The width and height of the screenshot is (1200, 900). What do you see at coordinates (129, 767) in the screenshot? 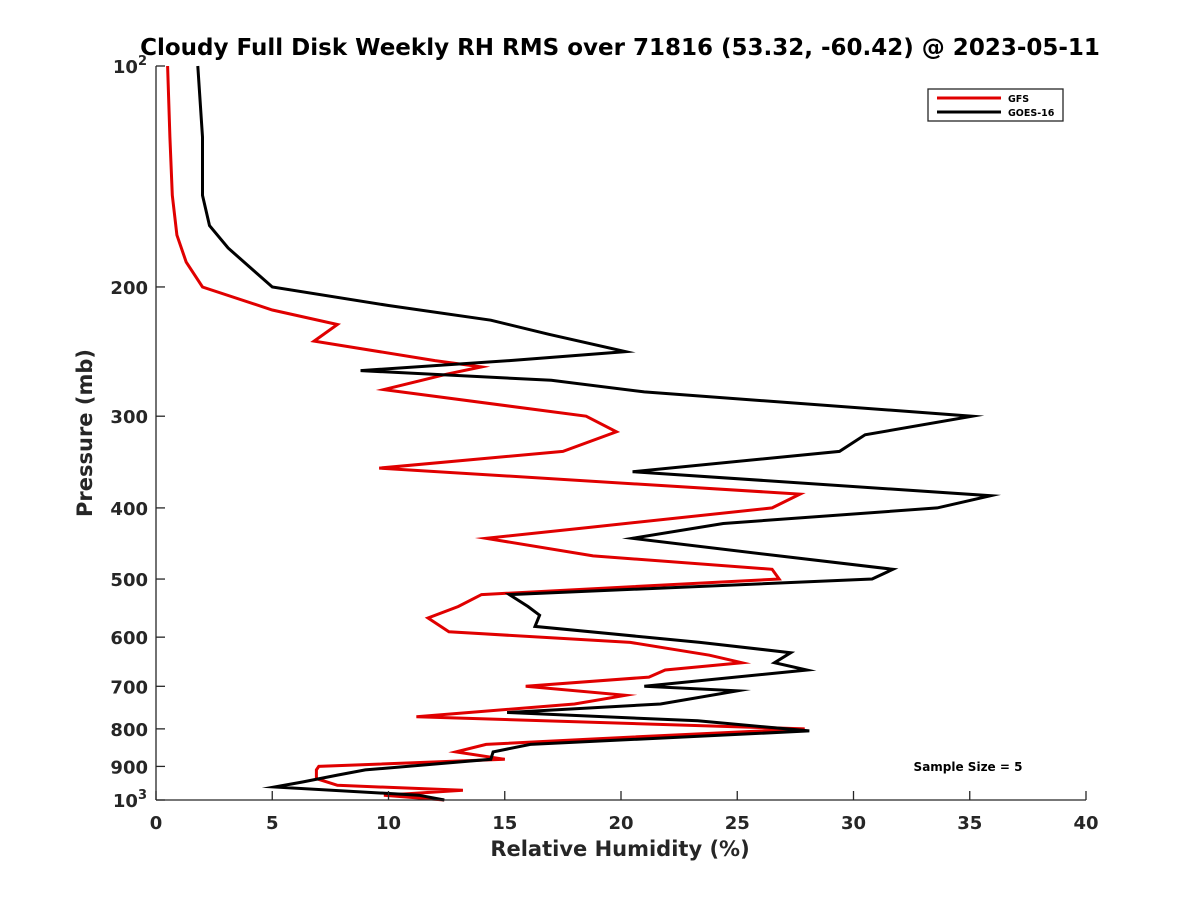
I see `y-tick-label: 900` at bounding box center [129, 767].